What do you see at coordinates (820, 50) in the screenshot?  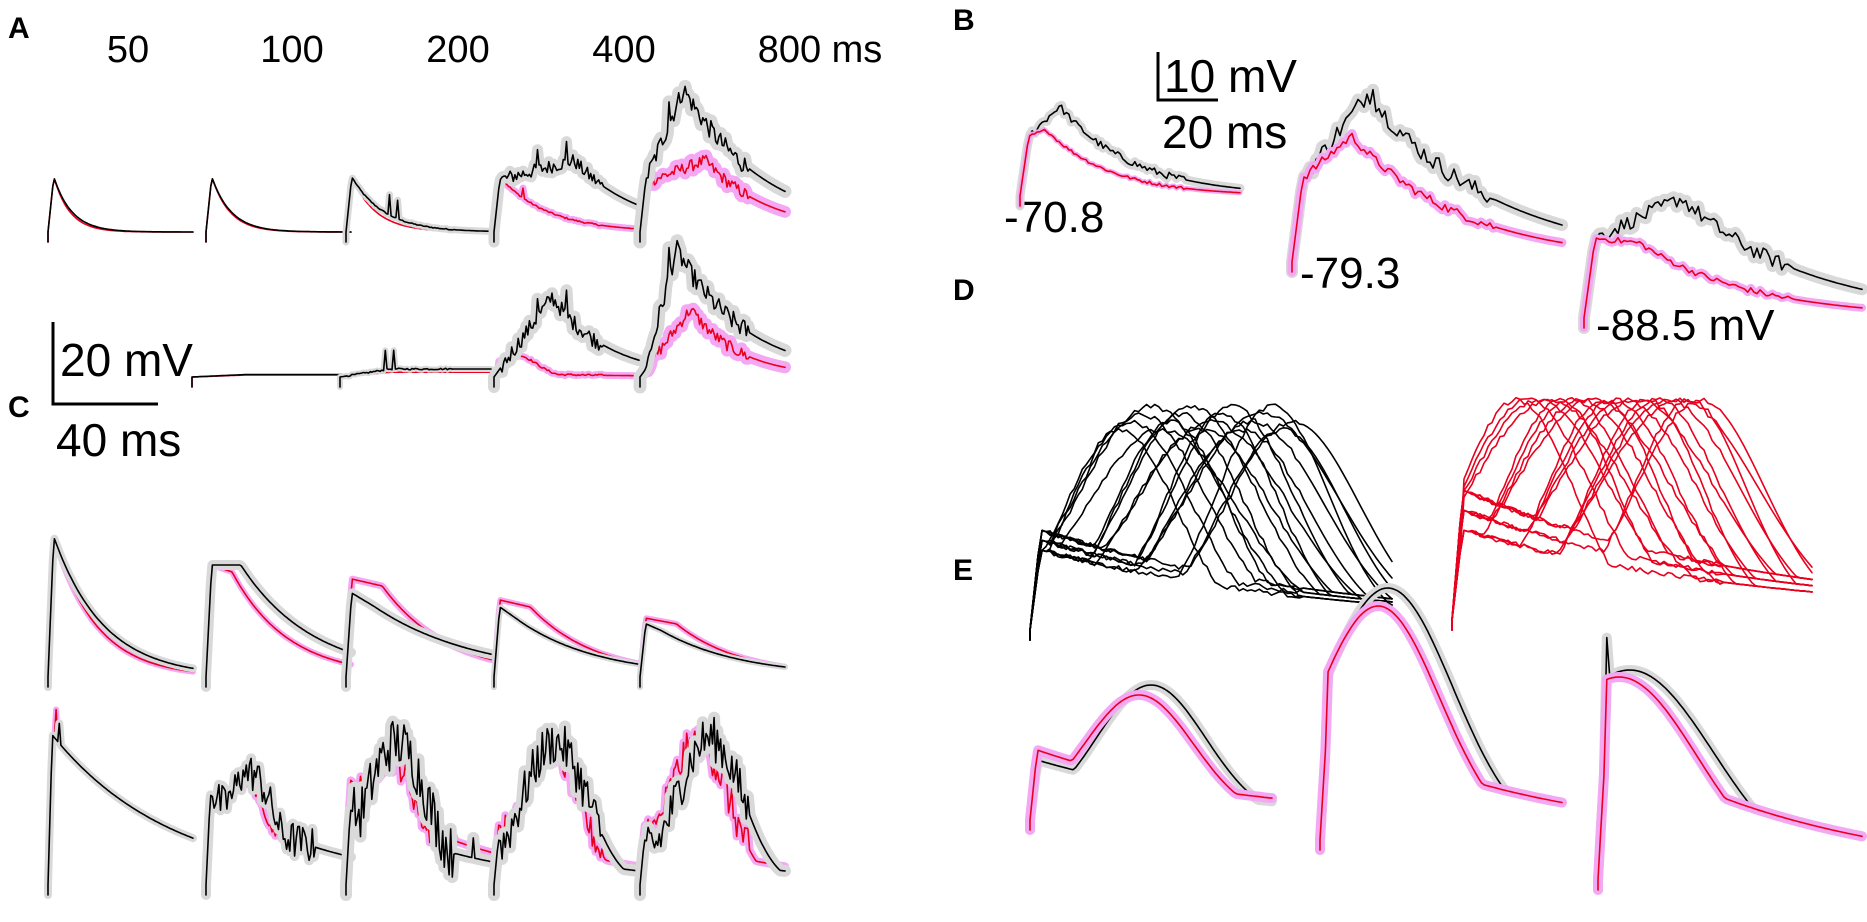 I see `duration-label-800: 800 ms` at bounding box center [820, 50].